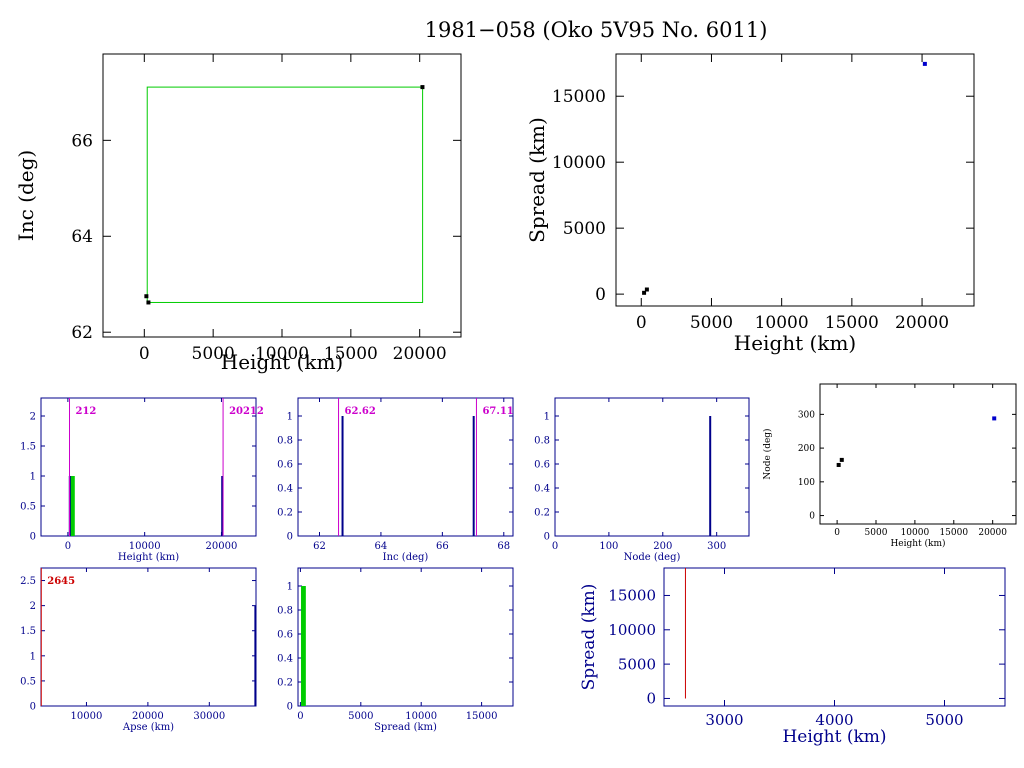  Describe the element at coordinates (28, 631) in the screenshot. I see `y-tick-label: 1.5` at that location.